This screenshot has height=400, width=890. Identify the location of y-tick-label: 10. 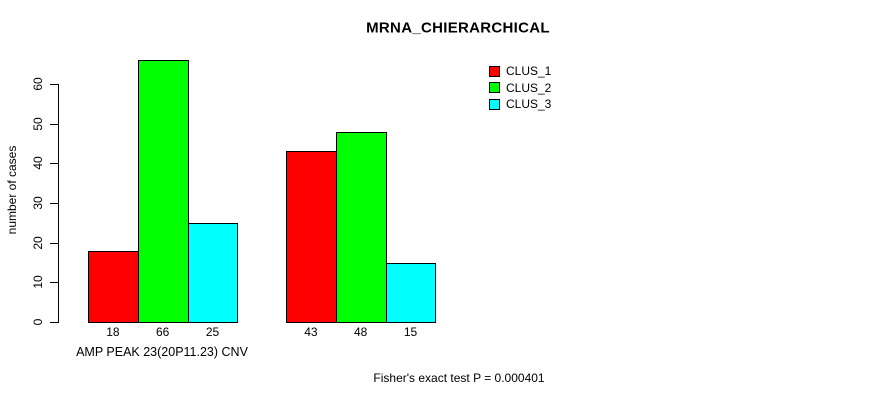
(38, 282).